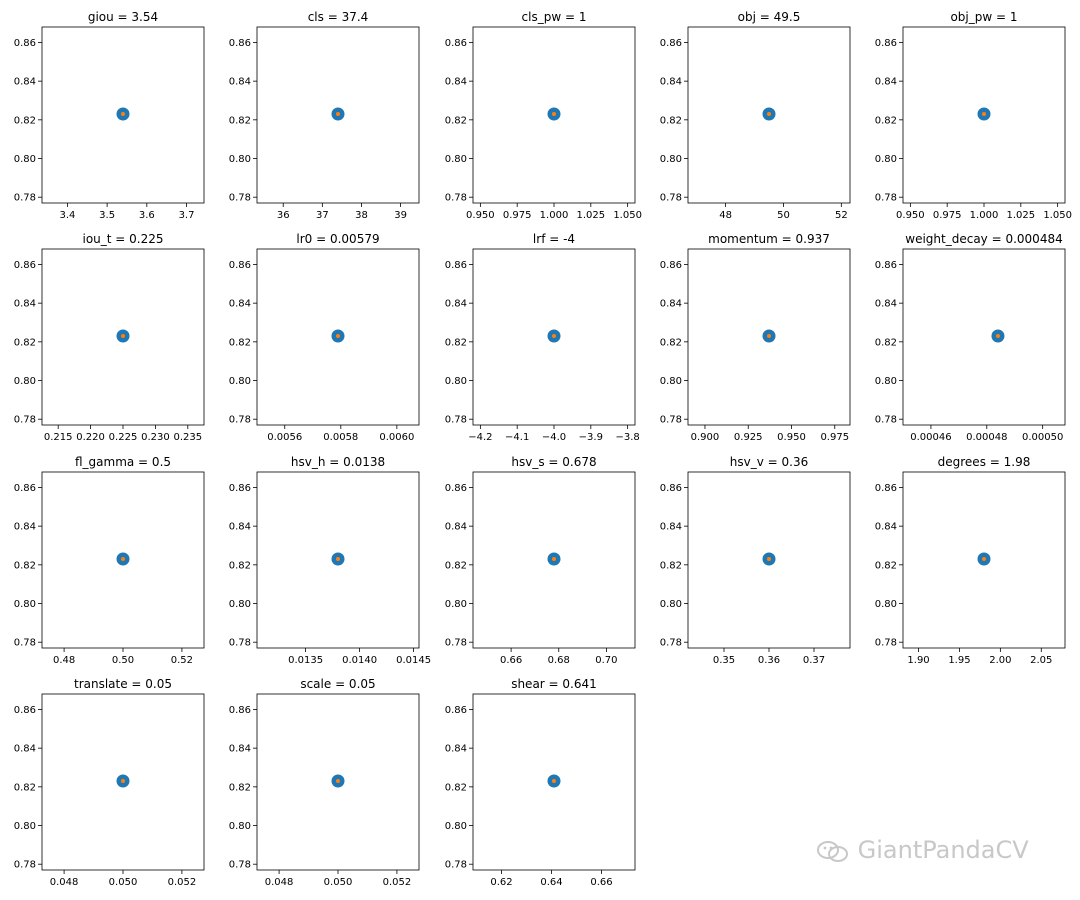 This screenshot has width=1080, height=900. Describe the element at coordinates (986, 437) in the screenshot. I see `x-tick-label: 0.00048` at that location.